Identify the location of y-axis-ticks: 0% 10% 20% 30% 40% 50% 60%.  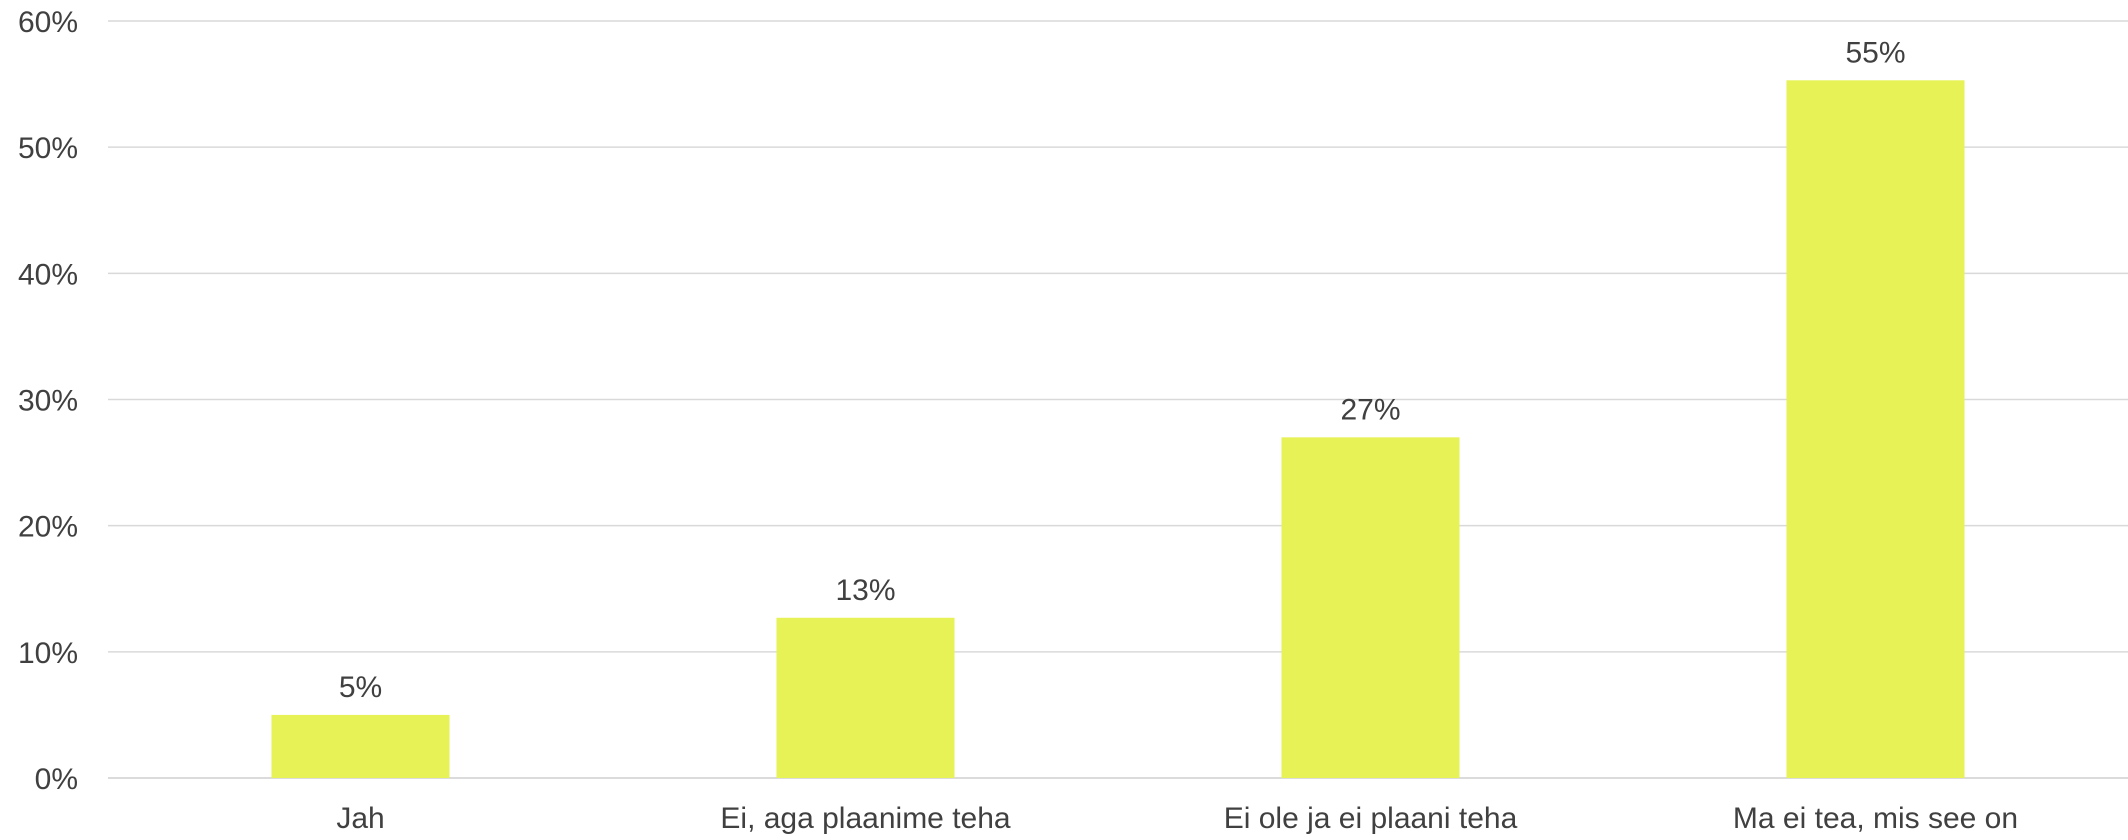
(48, 401).